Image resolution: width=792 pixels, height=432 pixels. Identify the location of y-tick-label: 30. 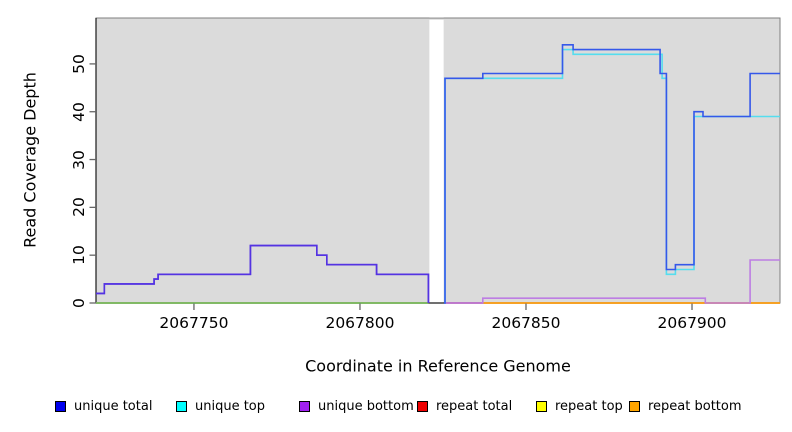
(79, 159).